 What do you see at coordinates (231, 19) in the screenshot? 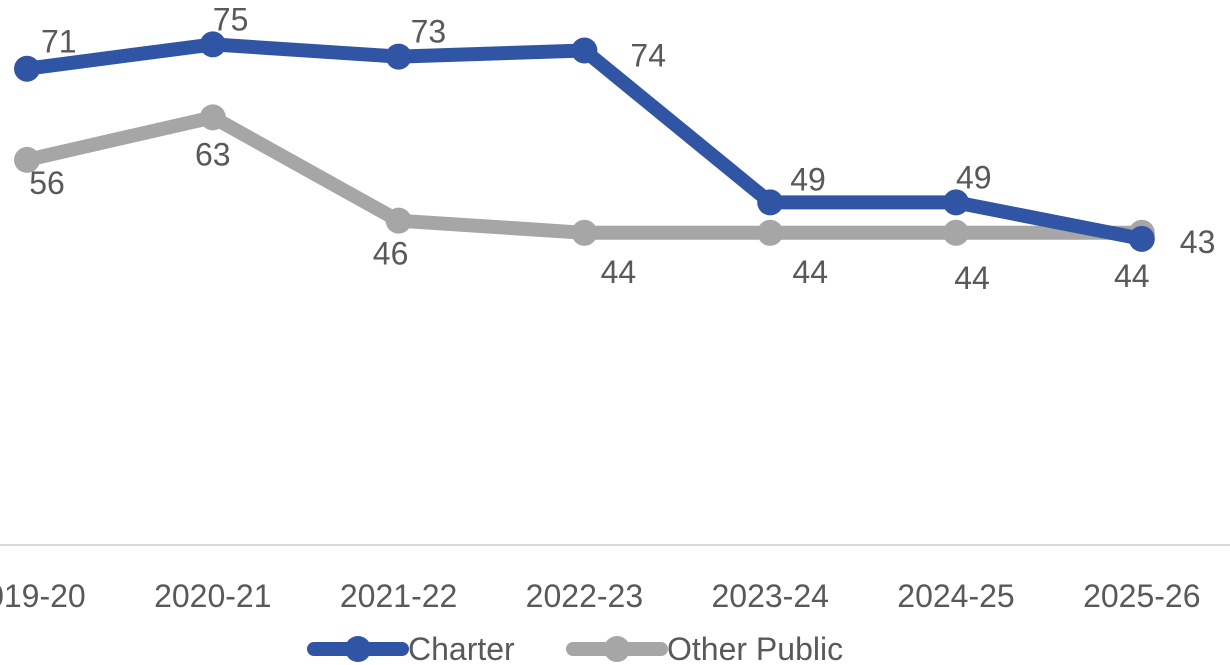
I see `charter-data-label: 75` at bounding box center [231, 19].